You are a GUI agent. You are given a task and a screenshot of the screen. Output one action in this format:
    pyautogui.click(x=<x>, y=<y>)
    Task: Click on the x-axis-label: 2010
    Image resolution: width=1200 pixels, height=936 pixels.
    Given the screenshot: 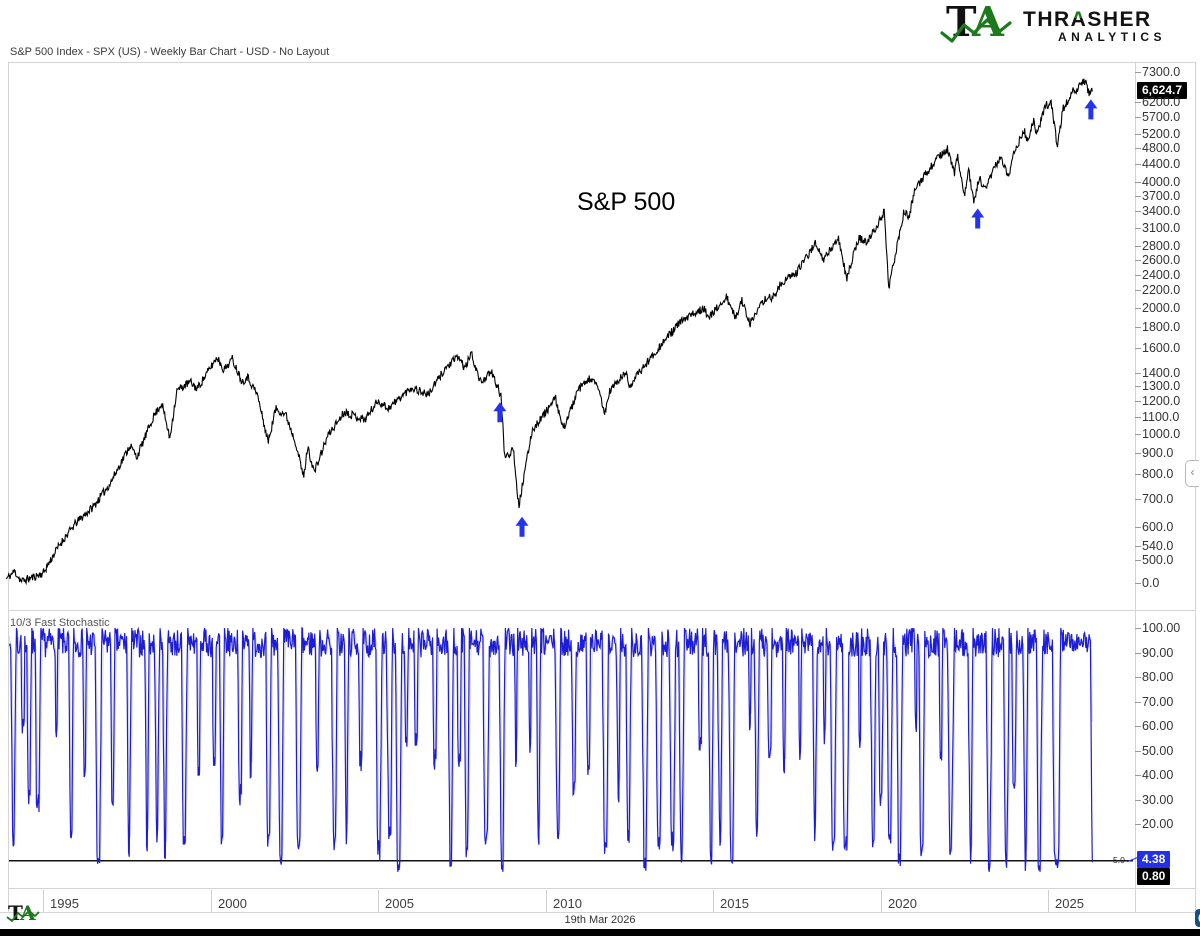 What is the action you would take?
    pyautogui.click(x=567, y=903)
    